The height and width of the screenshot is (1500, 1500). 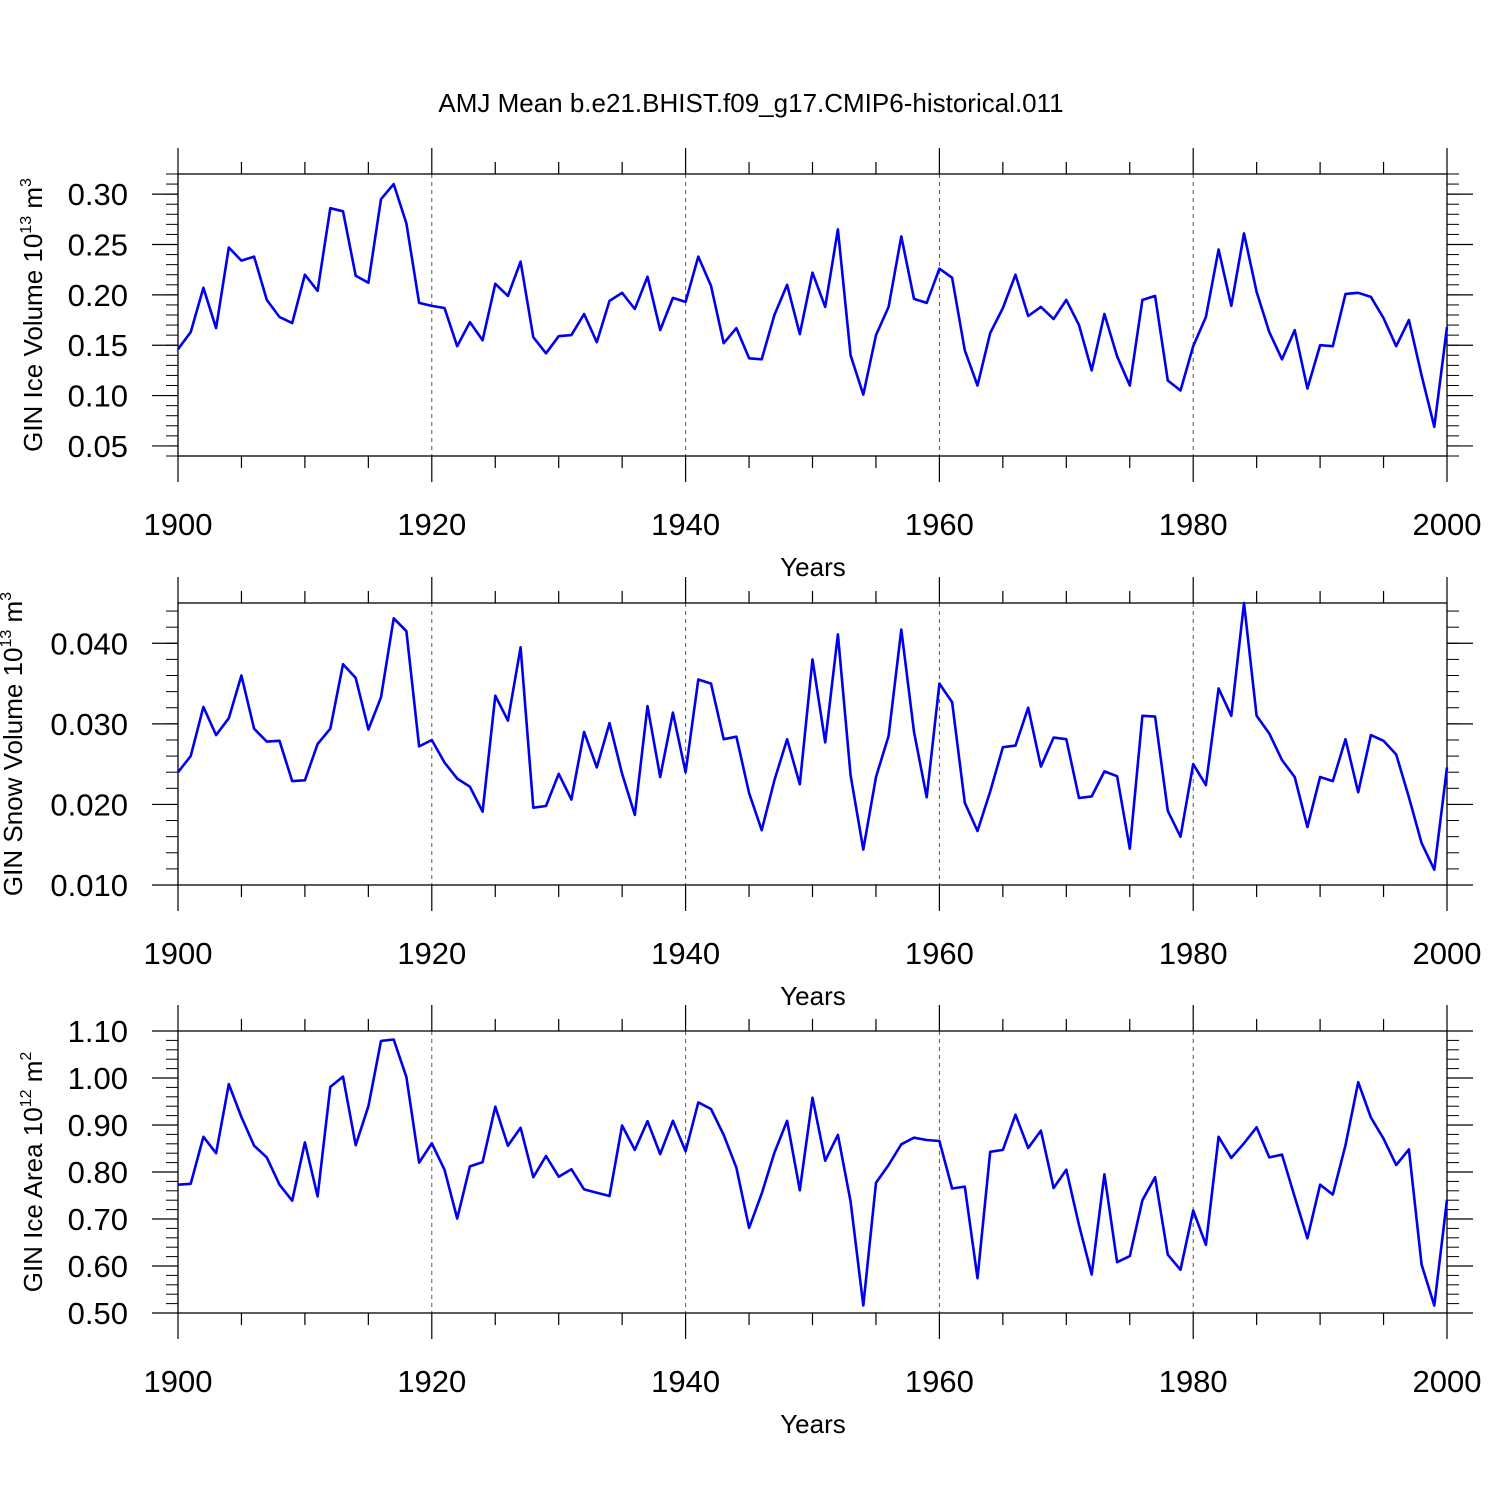 What do you see at coordinates (33, 1199) in the screenshot?
I see `y-axis-label-ylabel: GIN Ice Area 10` at bounding box center [33, 1199].